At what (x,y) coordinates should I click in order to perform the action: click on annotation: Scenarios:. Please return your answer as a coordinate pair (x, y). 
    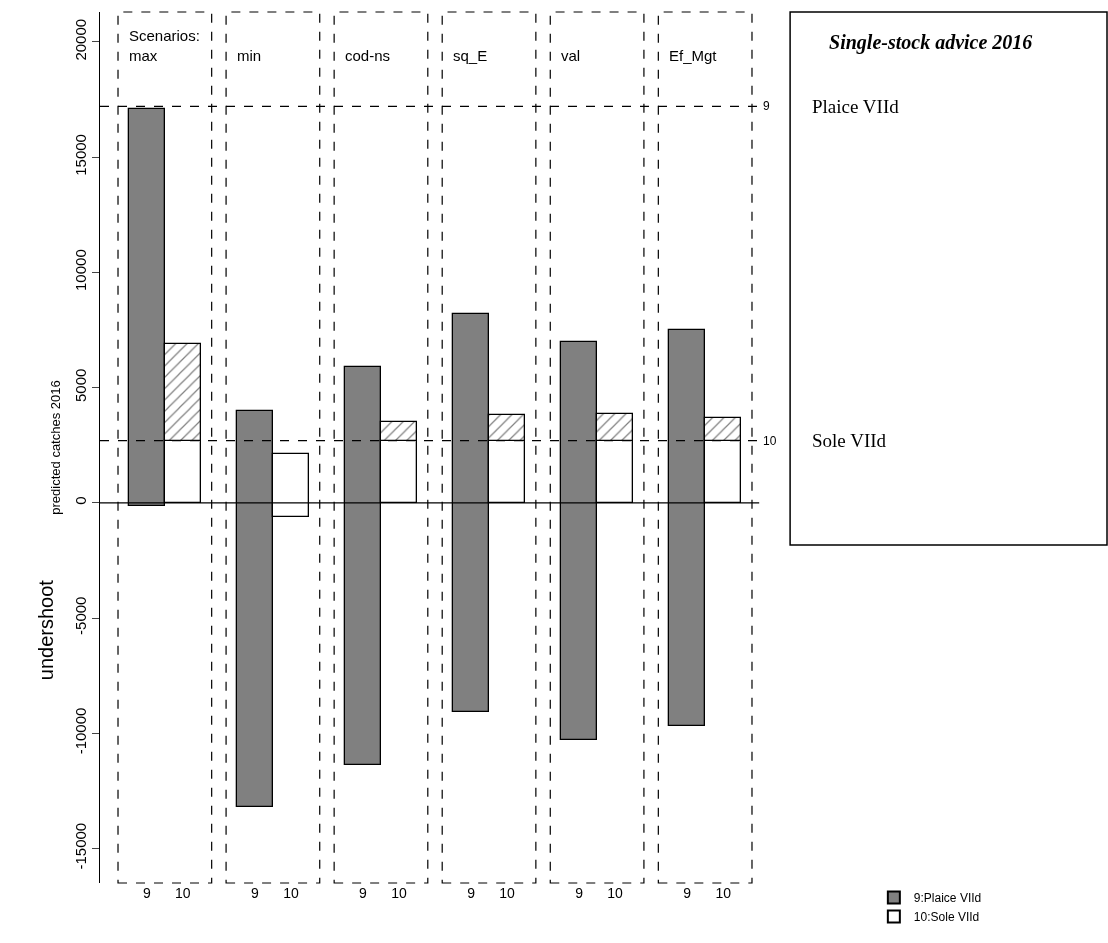
    Looking at the image, I should click on (164, 35).